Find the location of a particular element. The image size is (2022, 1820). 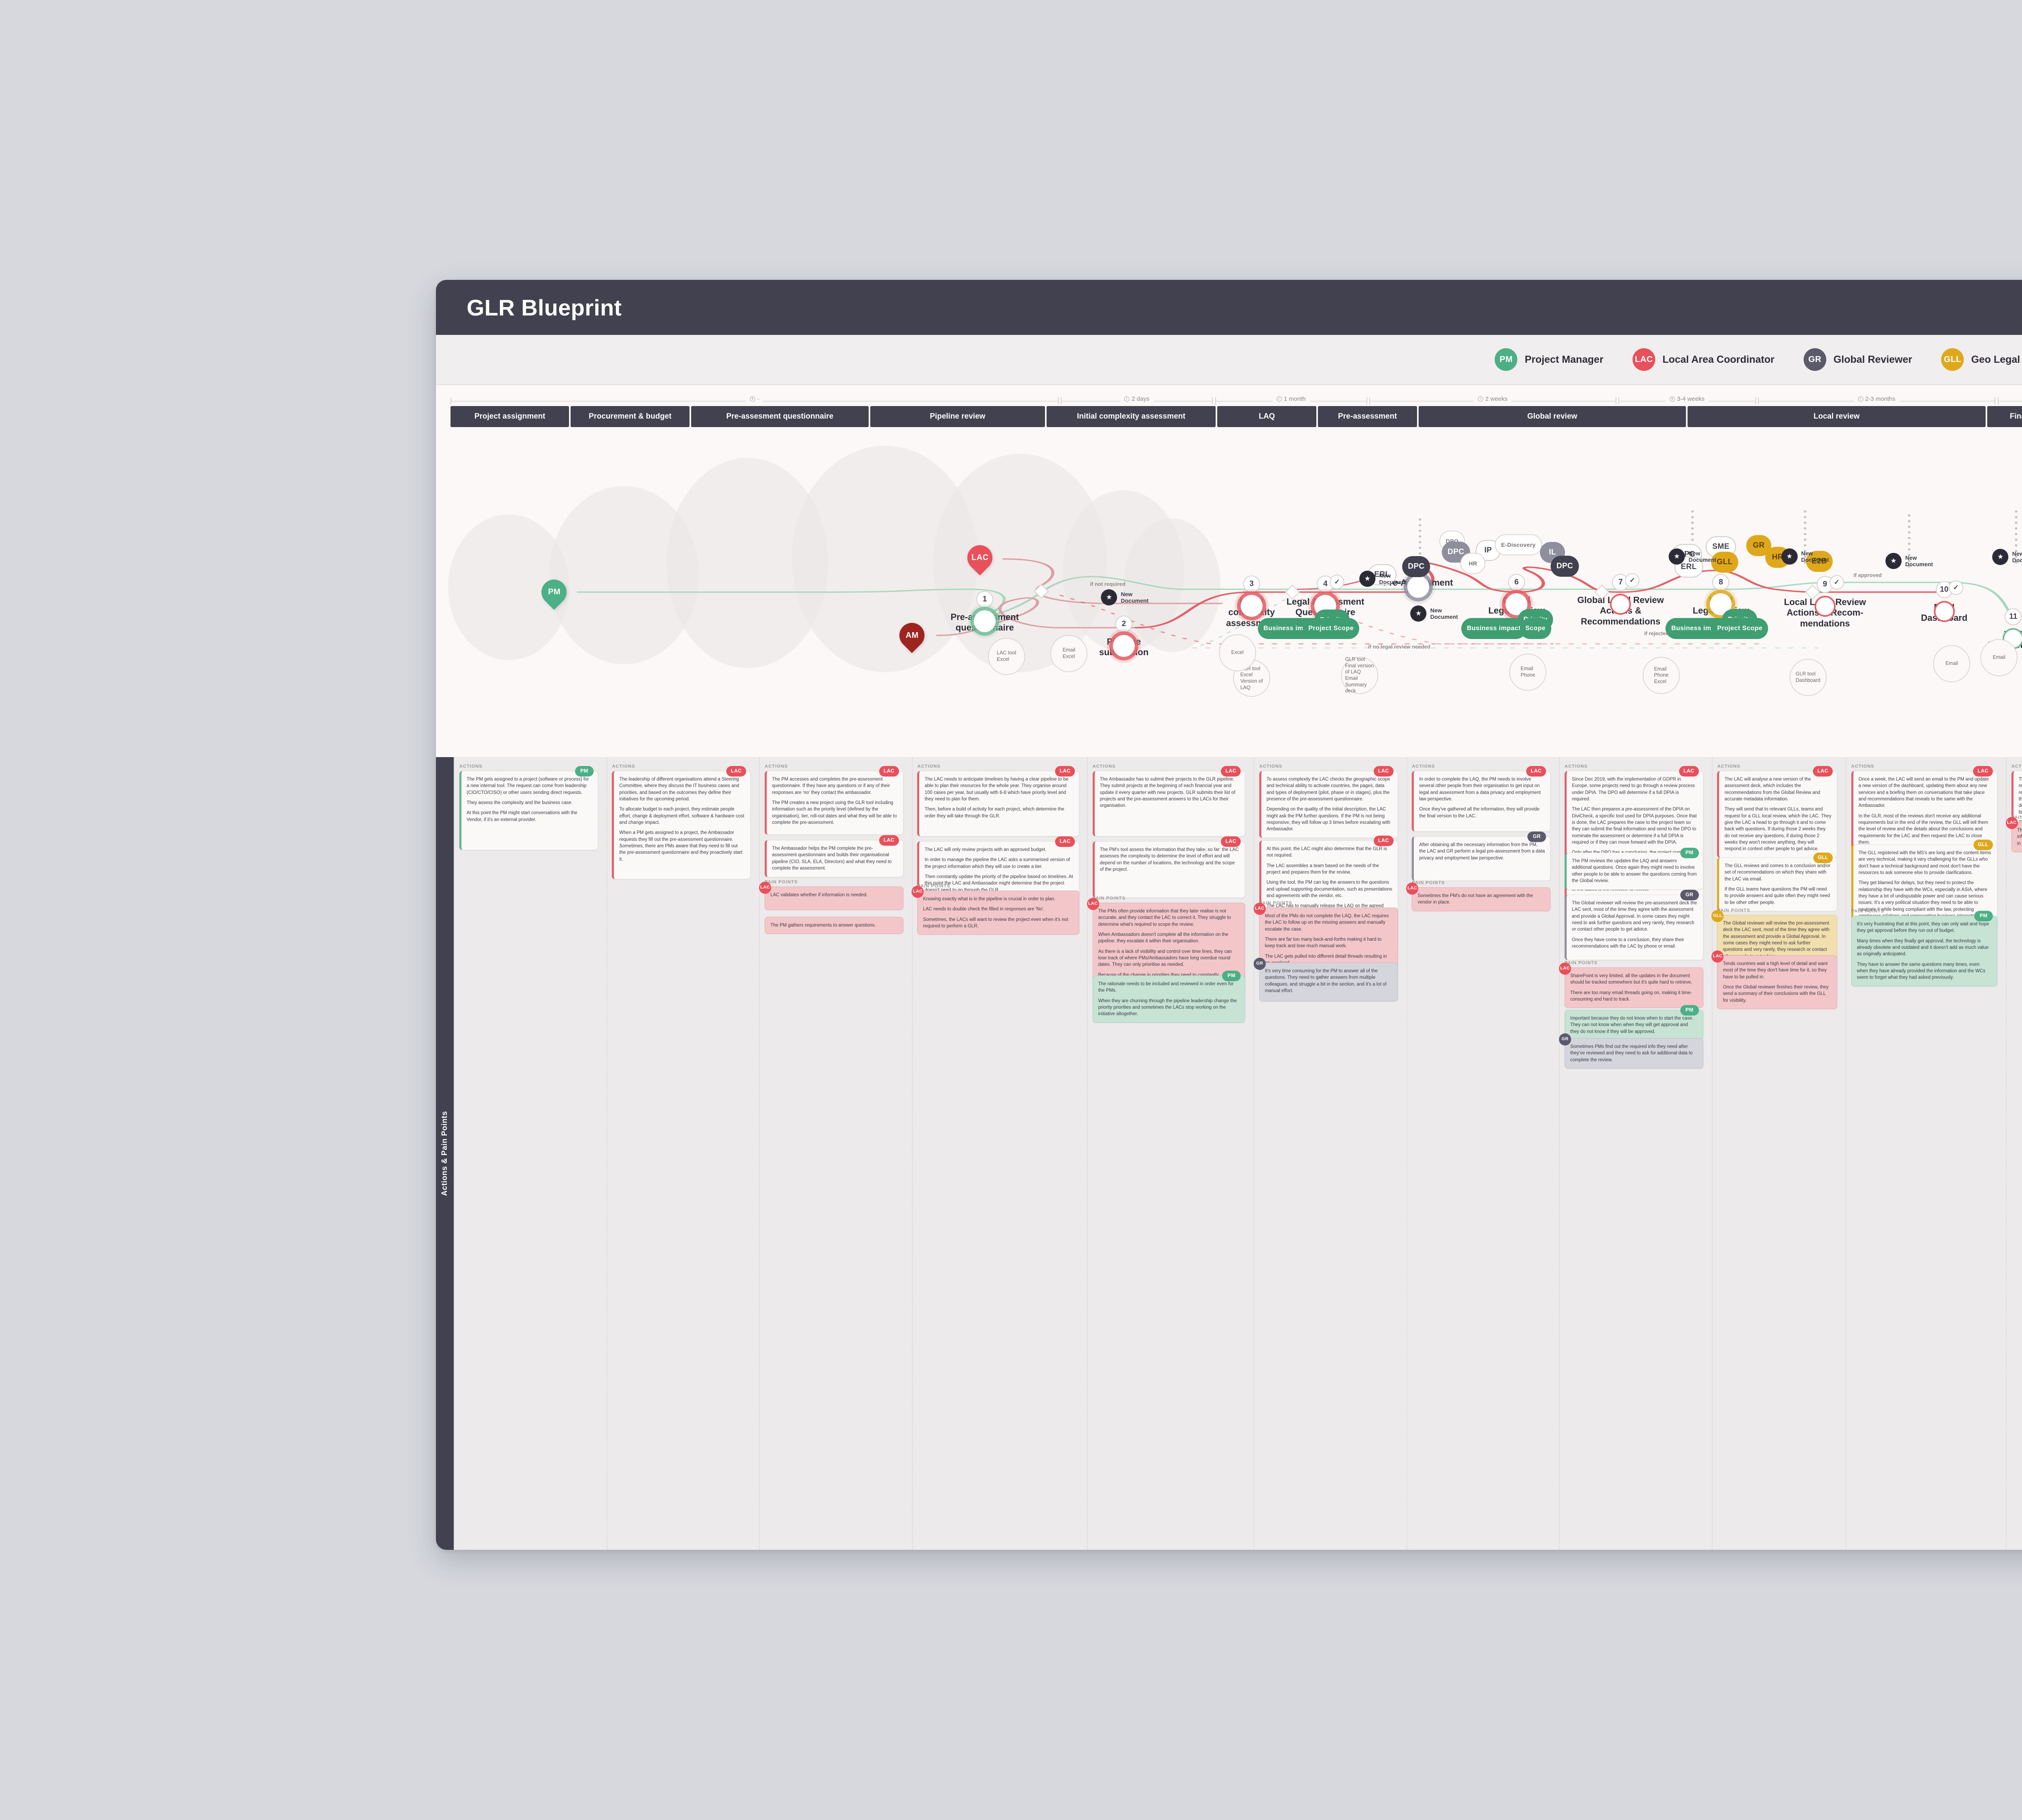

phase-initial-complexity-assessment: Initial complexity assessment is located at coordinates (1131, 416).